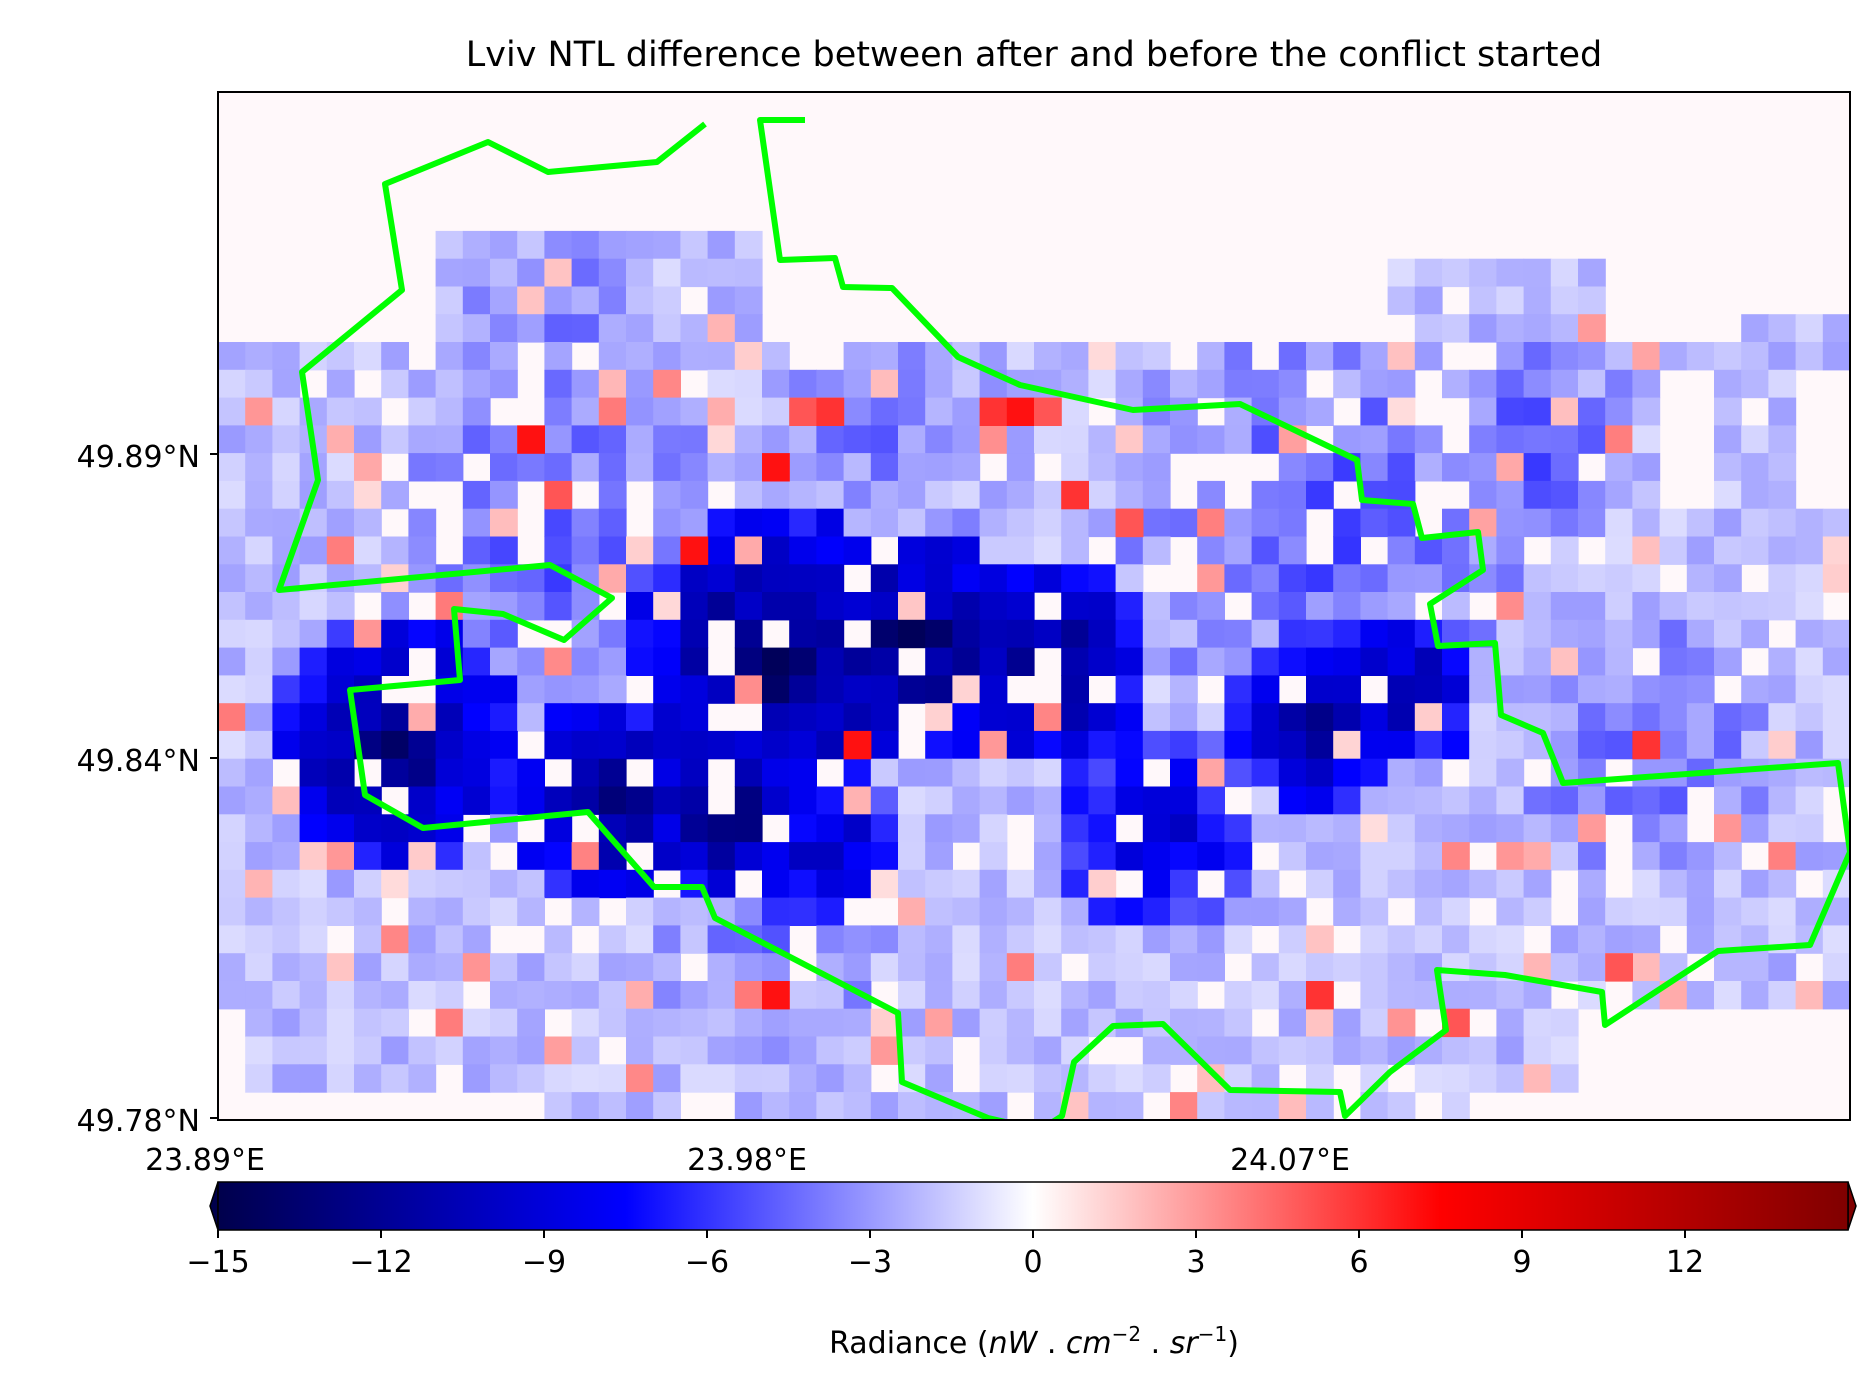  I want to click on colorbar-gradient, so click(1033, 1206).